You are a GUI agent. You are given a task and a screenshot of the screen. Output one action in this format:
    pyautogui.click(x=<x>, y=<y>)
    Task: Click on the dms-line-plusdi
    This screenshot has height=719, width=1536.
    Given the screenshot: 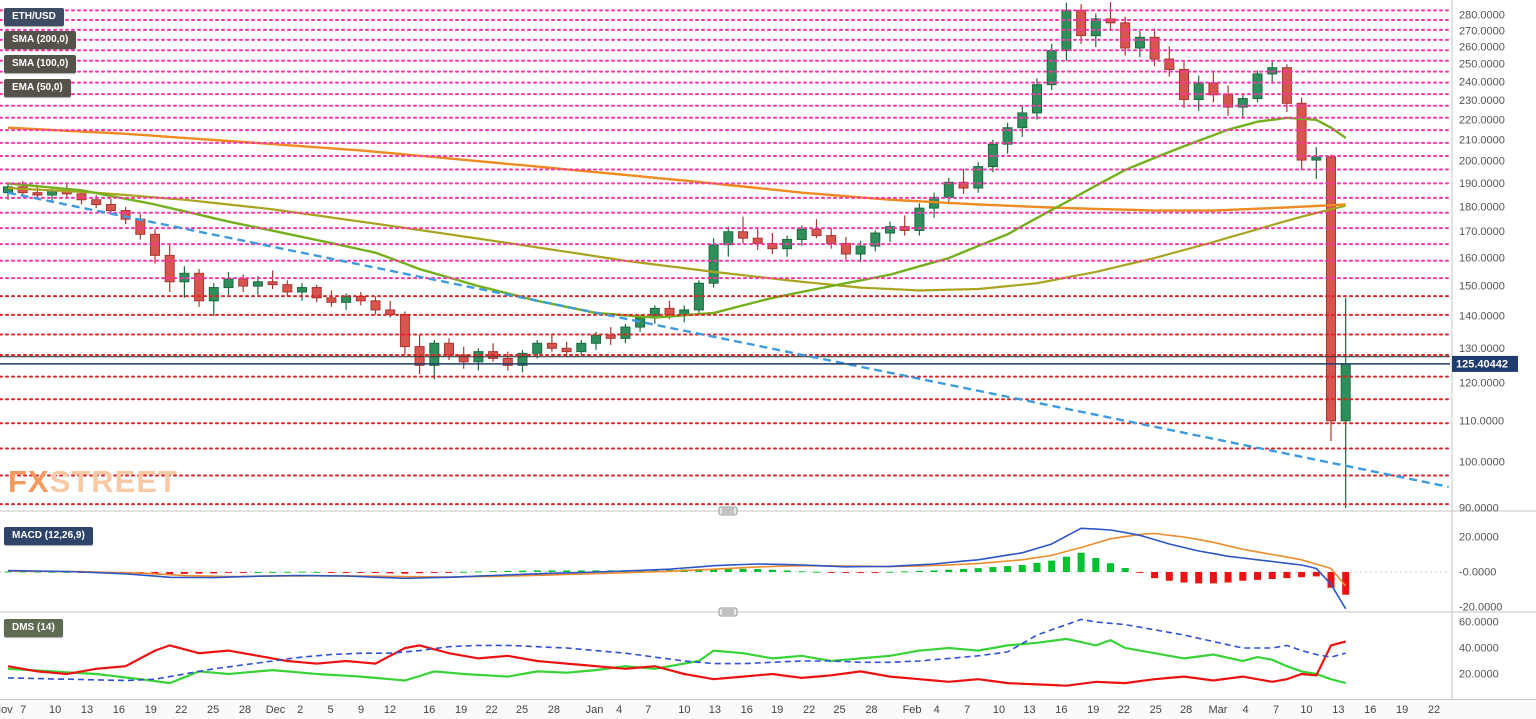 What is the action you would take?
    pyautogui.click(x=676, y=661)
    